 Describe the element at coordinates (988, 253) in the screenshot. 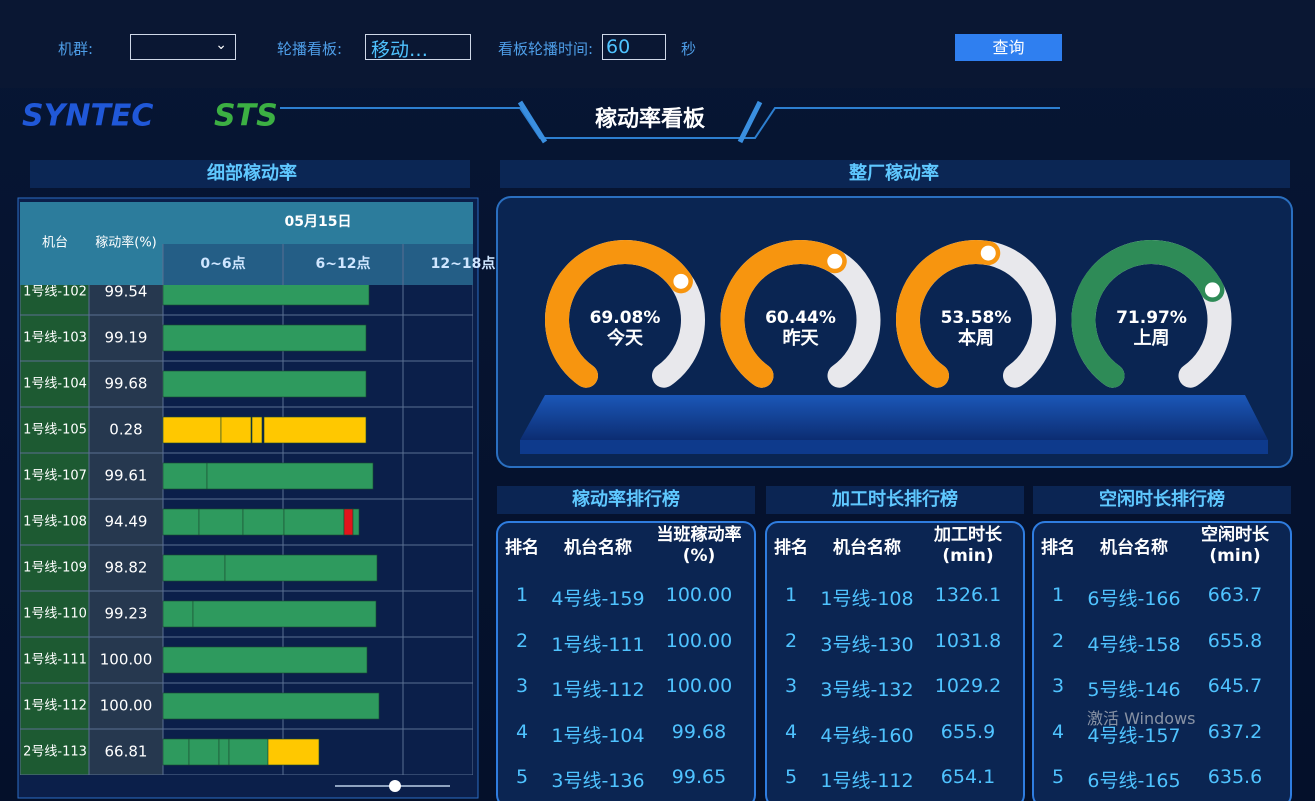

I see `gauge-knob` at that location.